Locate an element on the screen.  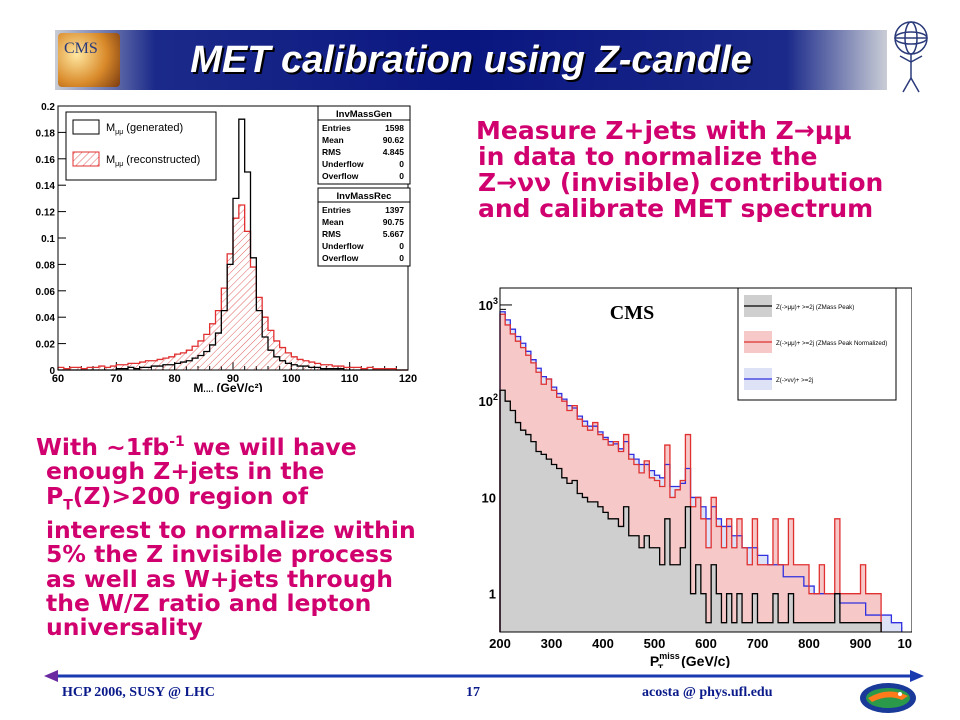
y-tick-label: 0.04 is located at coordinates (46, 318).